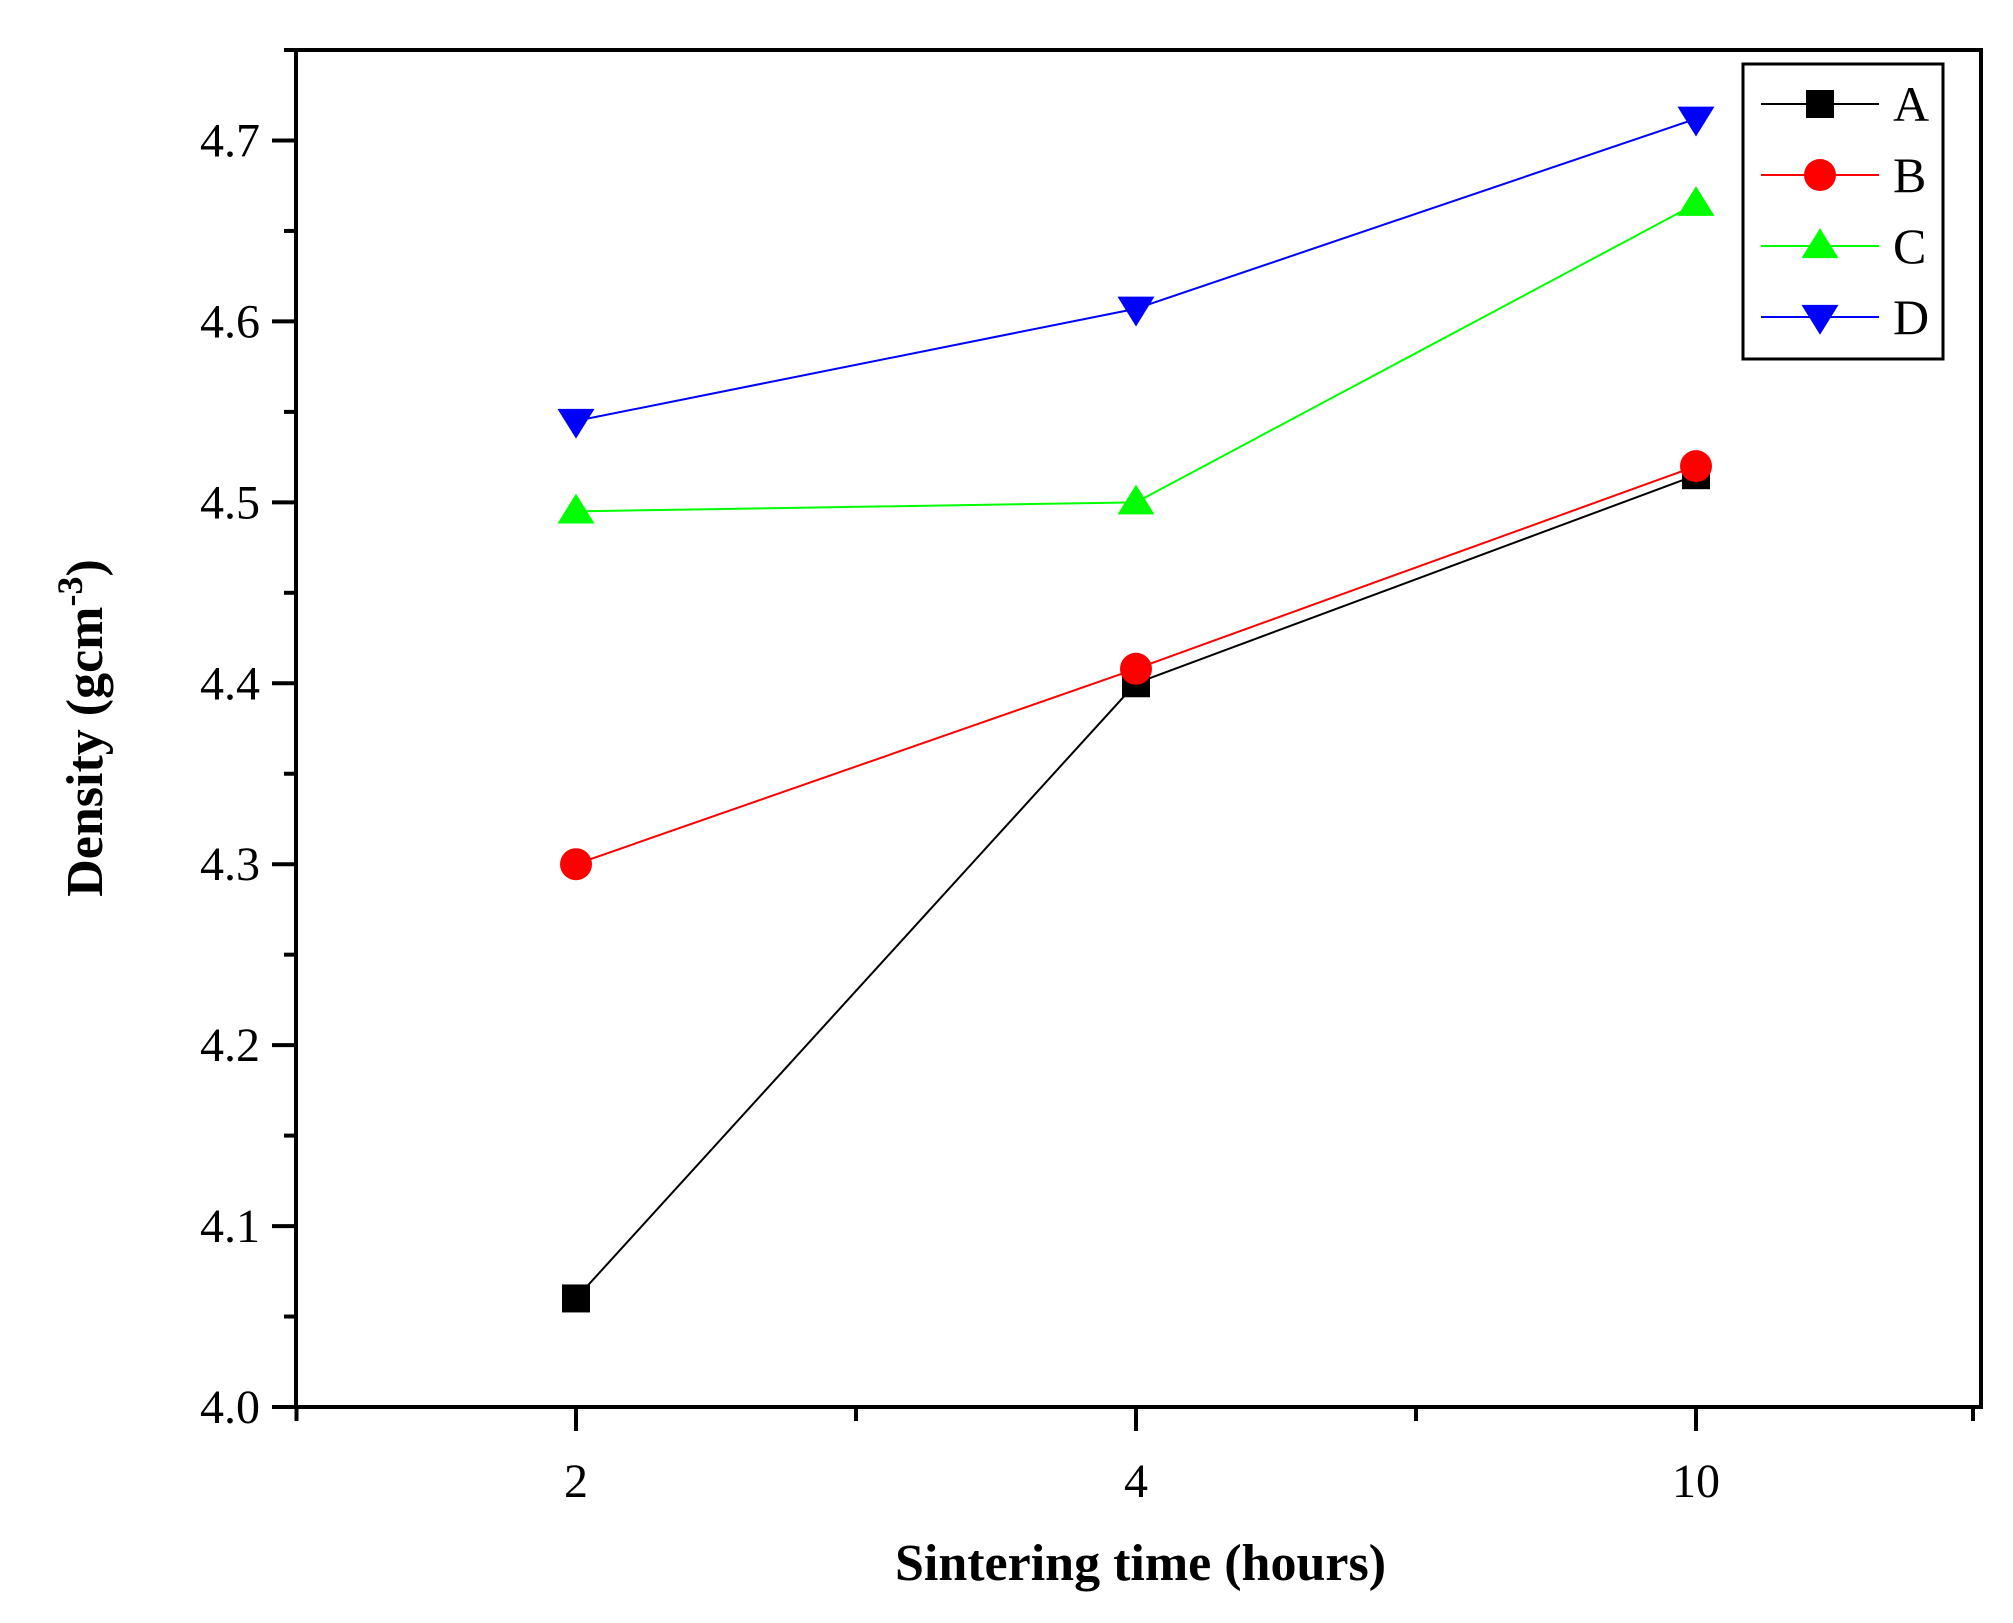 The height and width of the screenshot is (1623, 2013). What do you see at coordinates (1140, 1563) in the screenshot?
I see `x-axis-title: Sintering time (hours)` at bounding box center [1140, 1563].